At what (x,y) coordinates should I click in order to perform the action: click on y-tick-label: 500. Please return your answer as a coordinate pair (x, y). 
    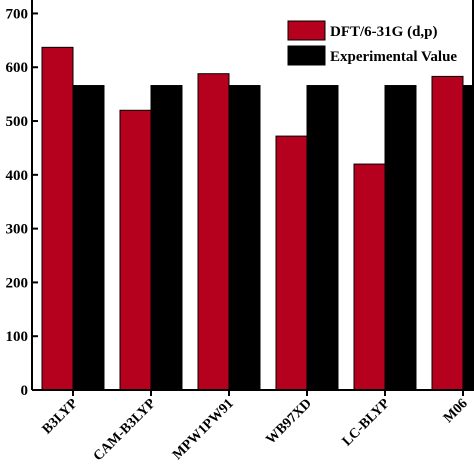
    Looking at the image, I should click on (17, 122).